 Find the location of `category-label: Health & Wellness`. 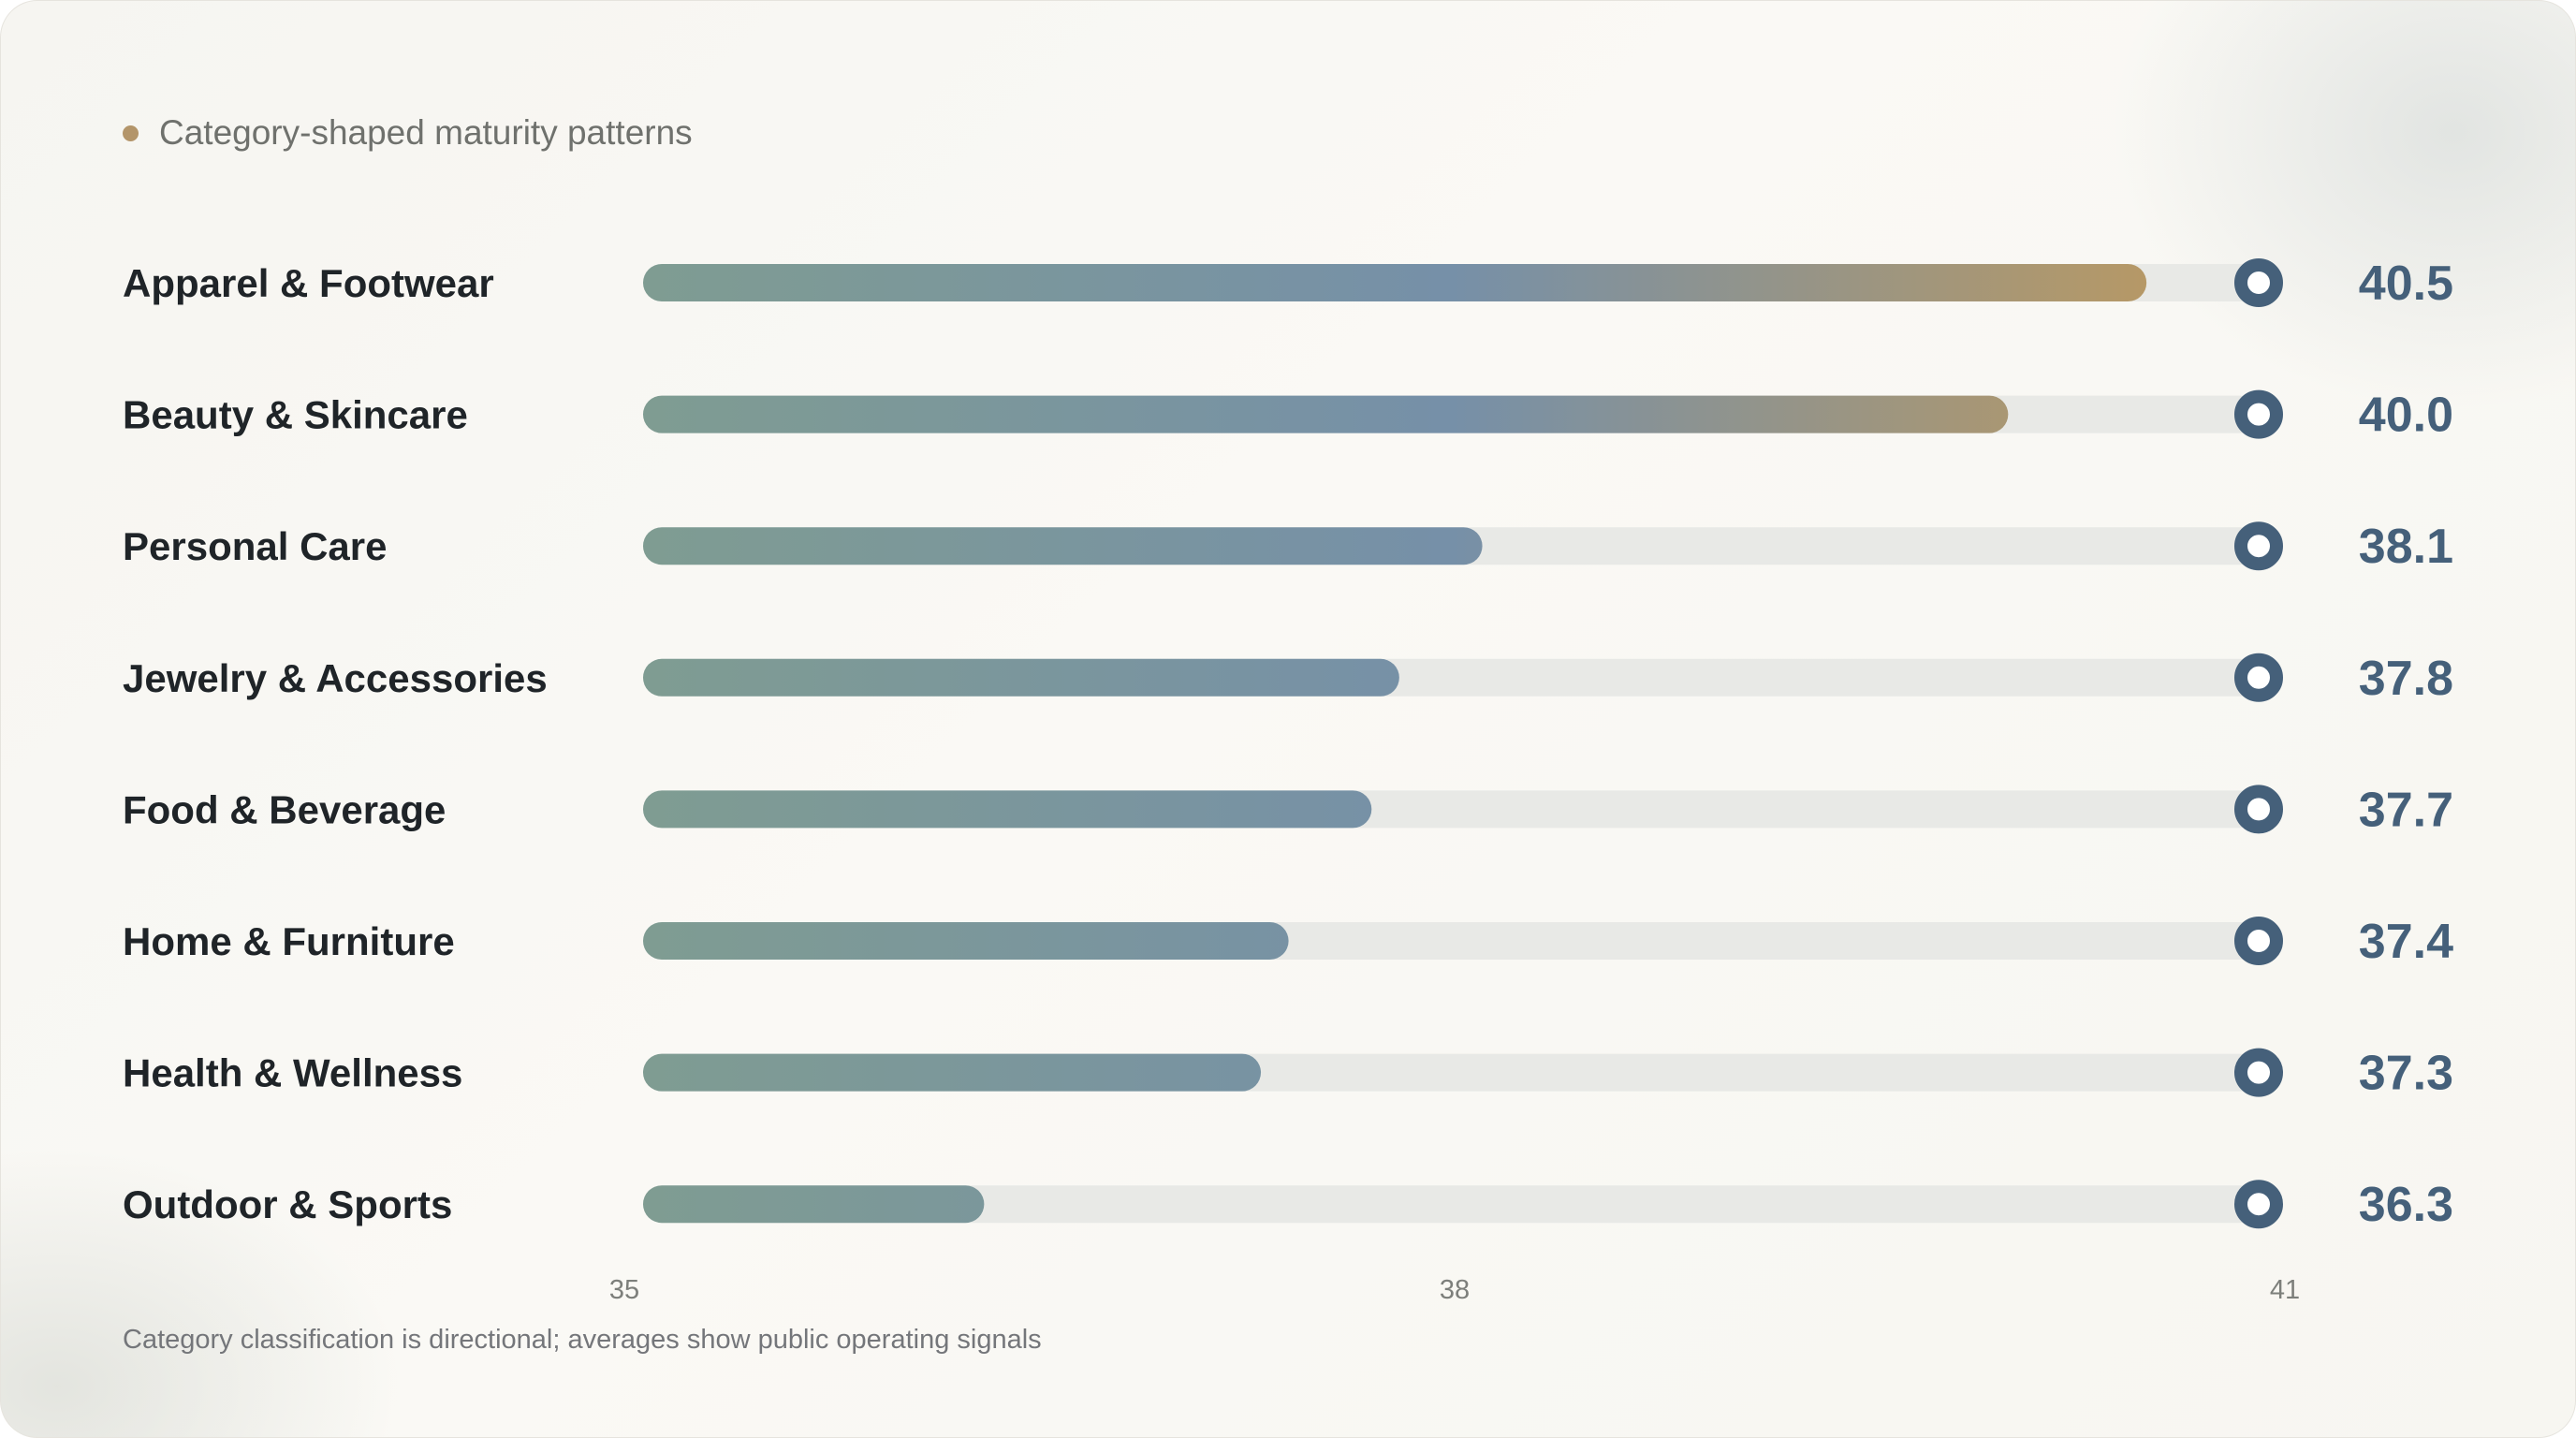

category-label: Health & Wellness is located at coordinates (292, 1073).